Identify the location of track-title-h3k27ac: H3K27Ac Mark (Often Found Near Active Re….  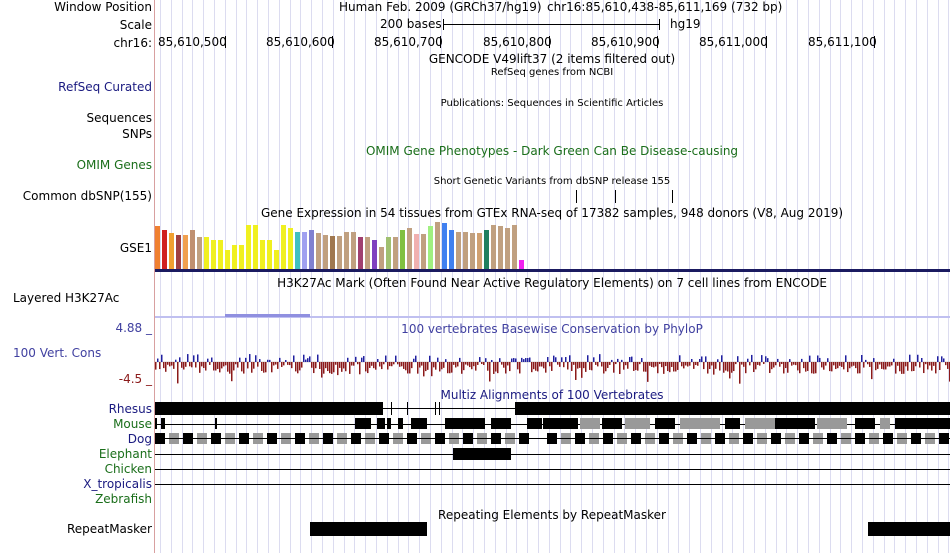
(552, 283).